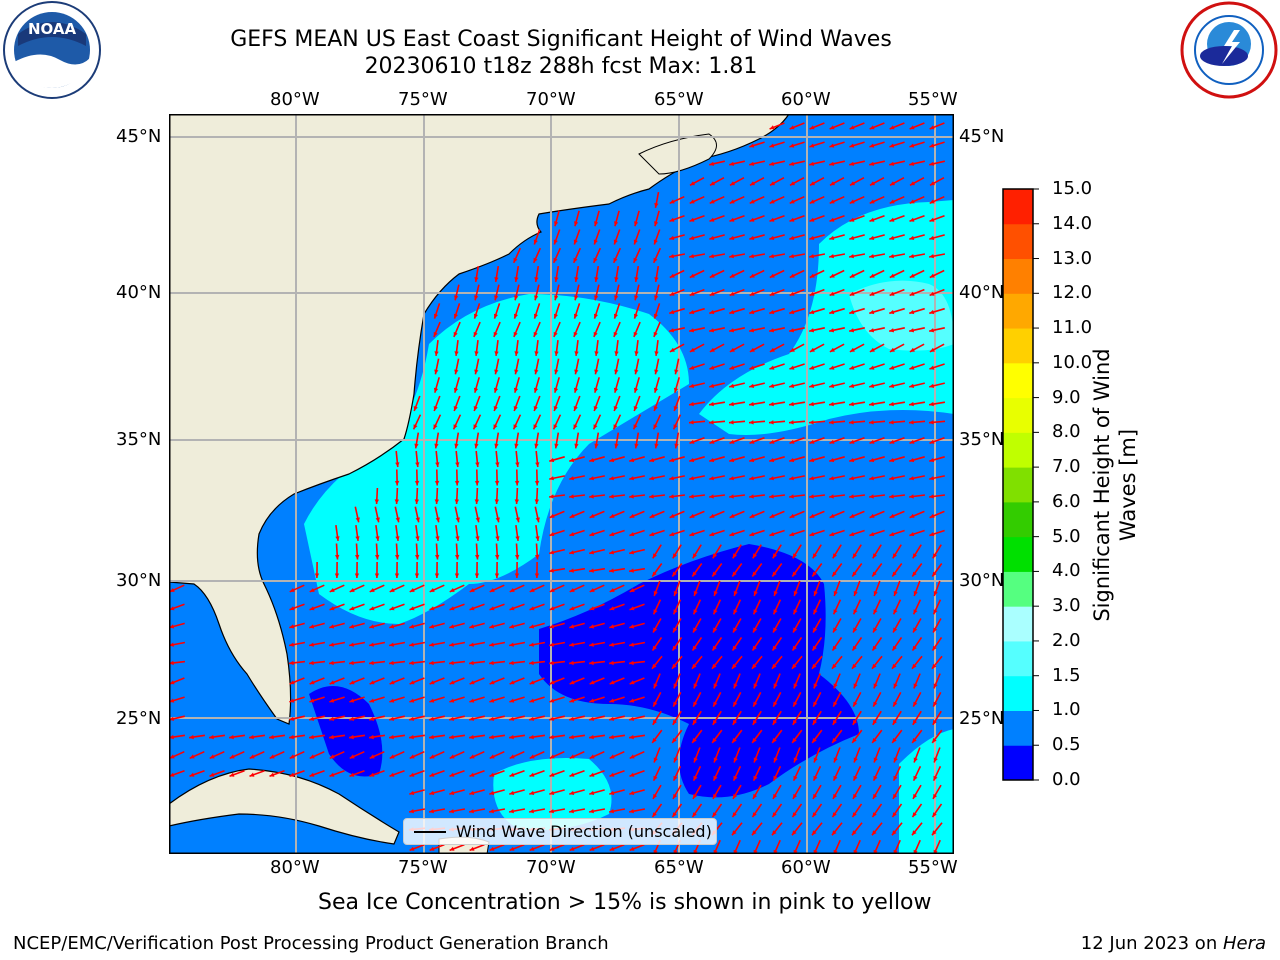  I want to click on colorbar-tick-label: 15.0, so click(1072, 188).